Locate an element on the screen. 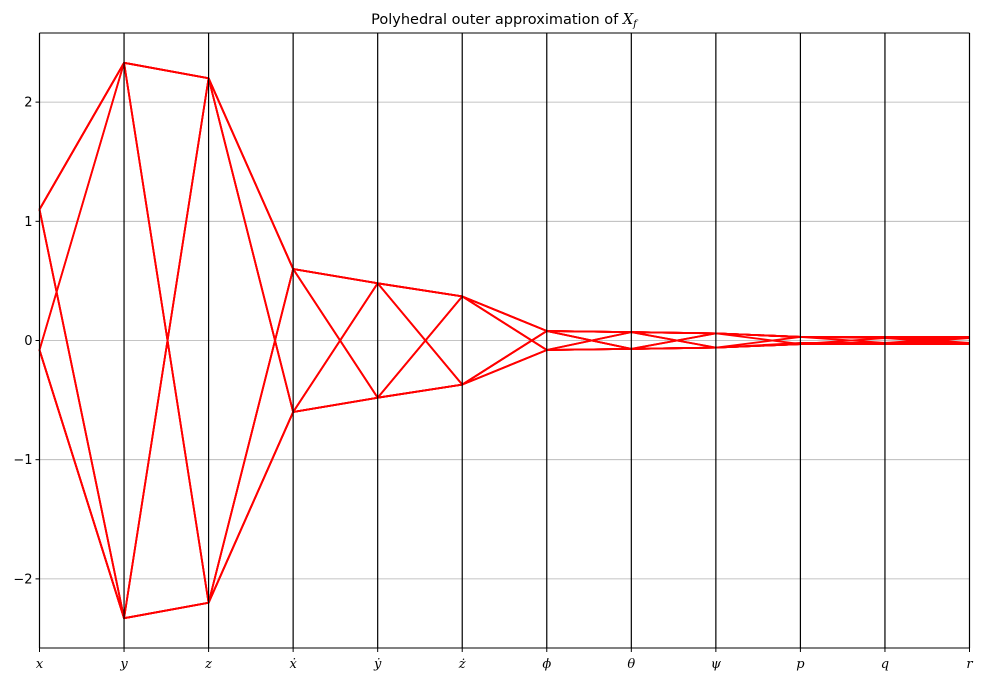 This screenshot has height=687, width=984. category-label: p is located at coordinates (800, 664).